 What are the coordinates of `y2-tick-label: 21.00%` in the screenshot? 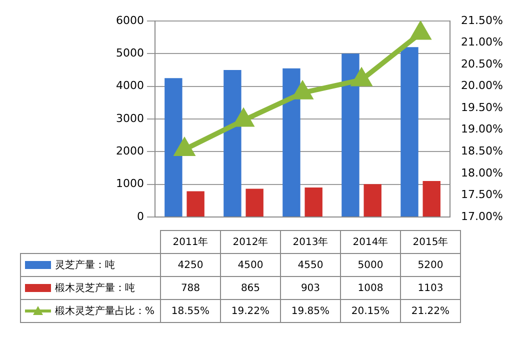 It's located at (482, 42).